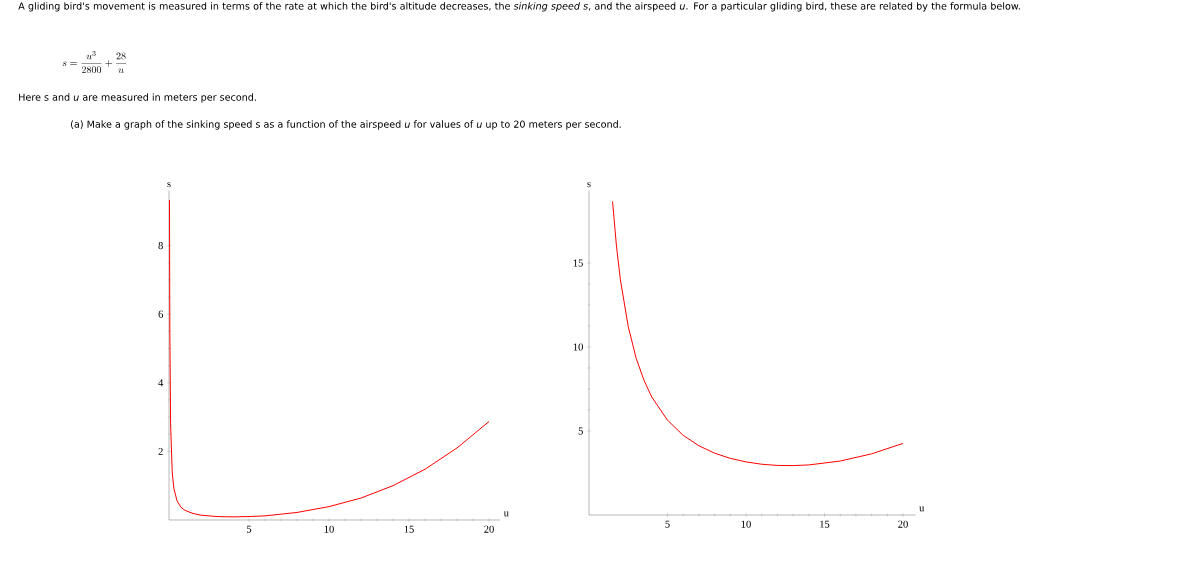 This screenshot has width=1189, height=570. Describe the element at coordinates (519, 7) in the screenshot. I see `text: A gliding bird's movement is measured in terms of the rate at which the bird's altitude decreases, the sinking speed s, and the airspeed u. For a particular gliding bird, these are related by the formula below.` at that location.